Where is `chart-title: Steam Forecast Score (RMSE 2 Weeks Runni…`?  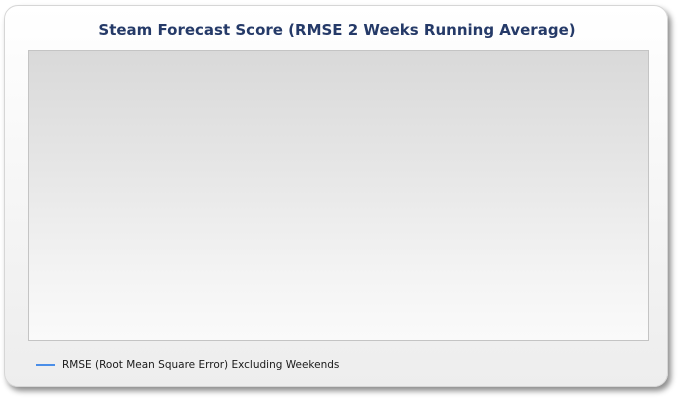 chart-title: Steam Forecast Score (RMSE 2 Weeks Runni… is located at coordinates (337, 30).